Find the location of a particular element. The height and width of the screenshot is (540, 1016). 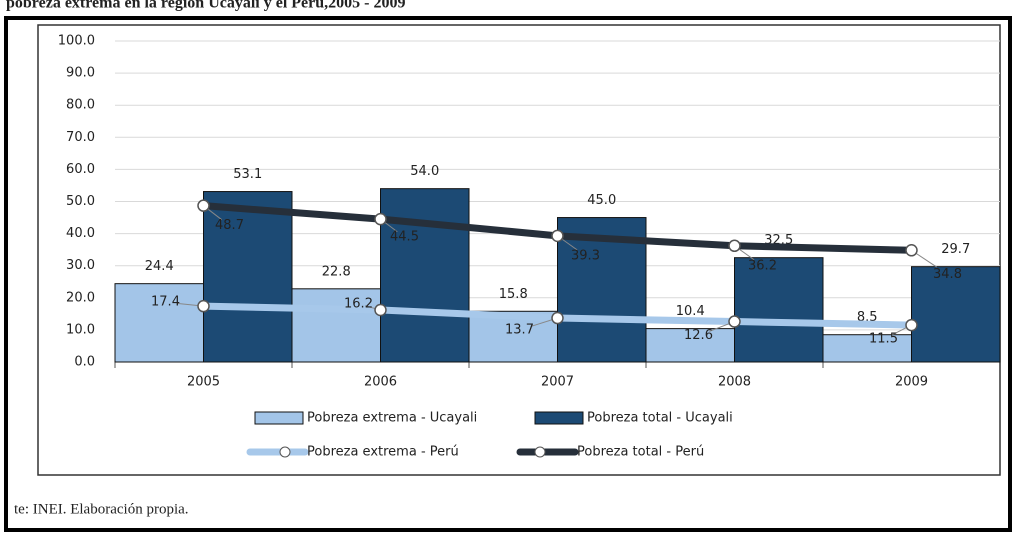

bar-label: 24.4 is located at coordinates (159, 266).